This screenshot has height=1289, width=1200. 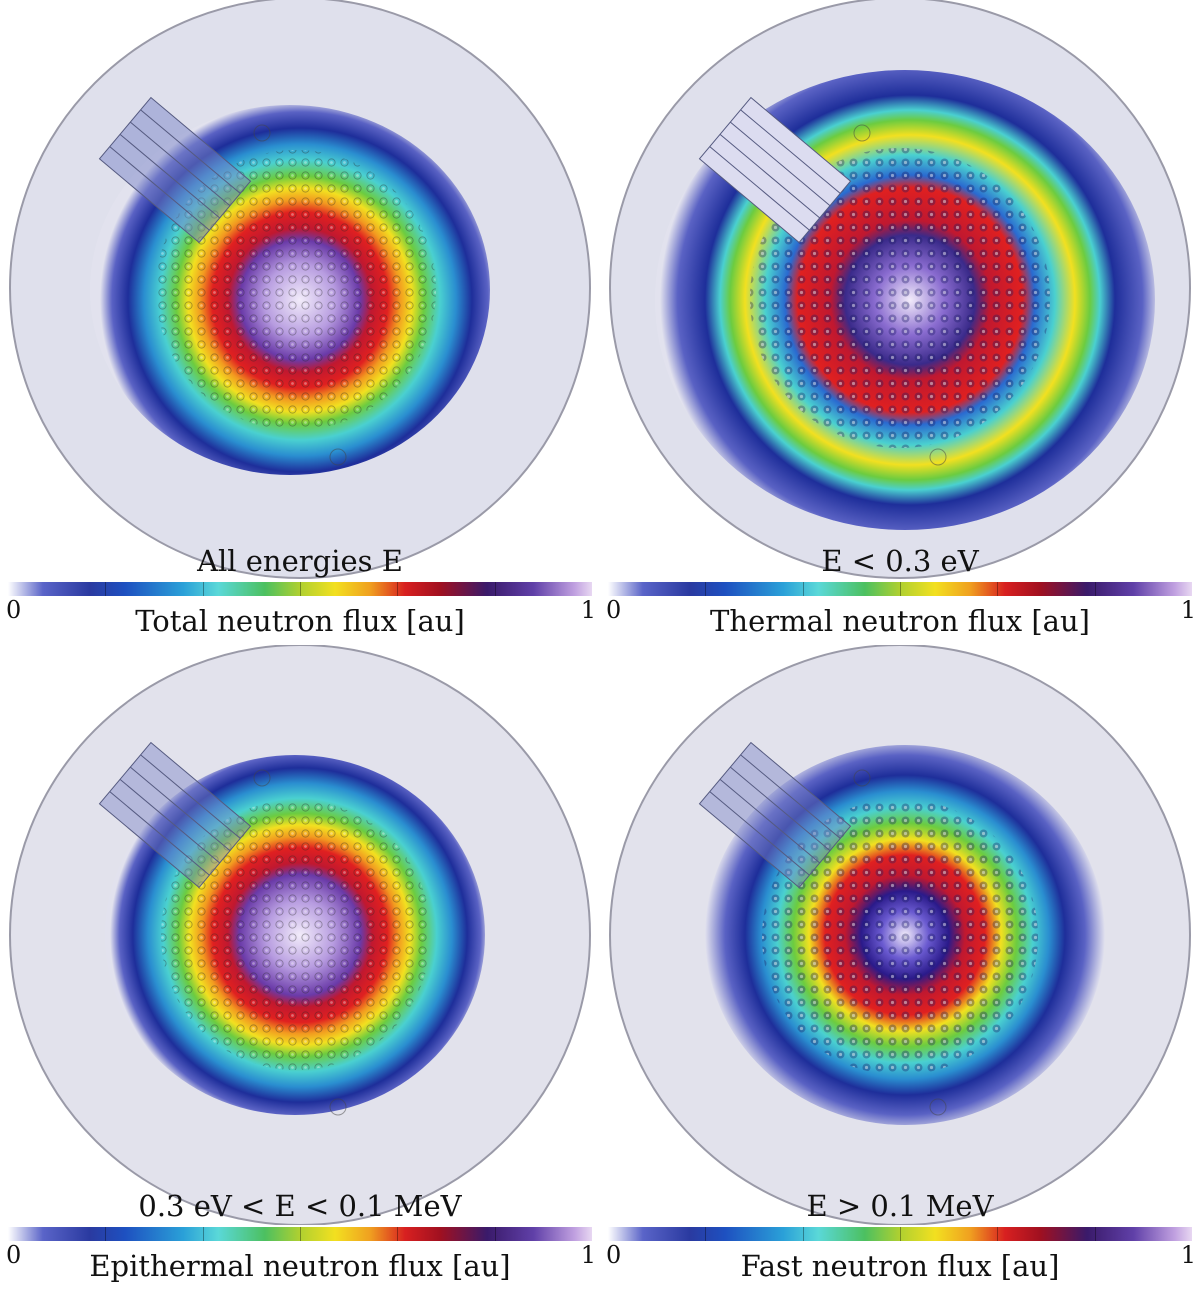 What do you see at coordinates (900, 561) in the screenshot?
I see `energy-label: E < 0.3 eV` at bounding box center [900, 561].